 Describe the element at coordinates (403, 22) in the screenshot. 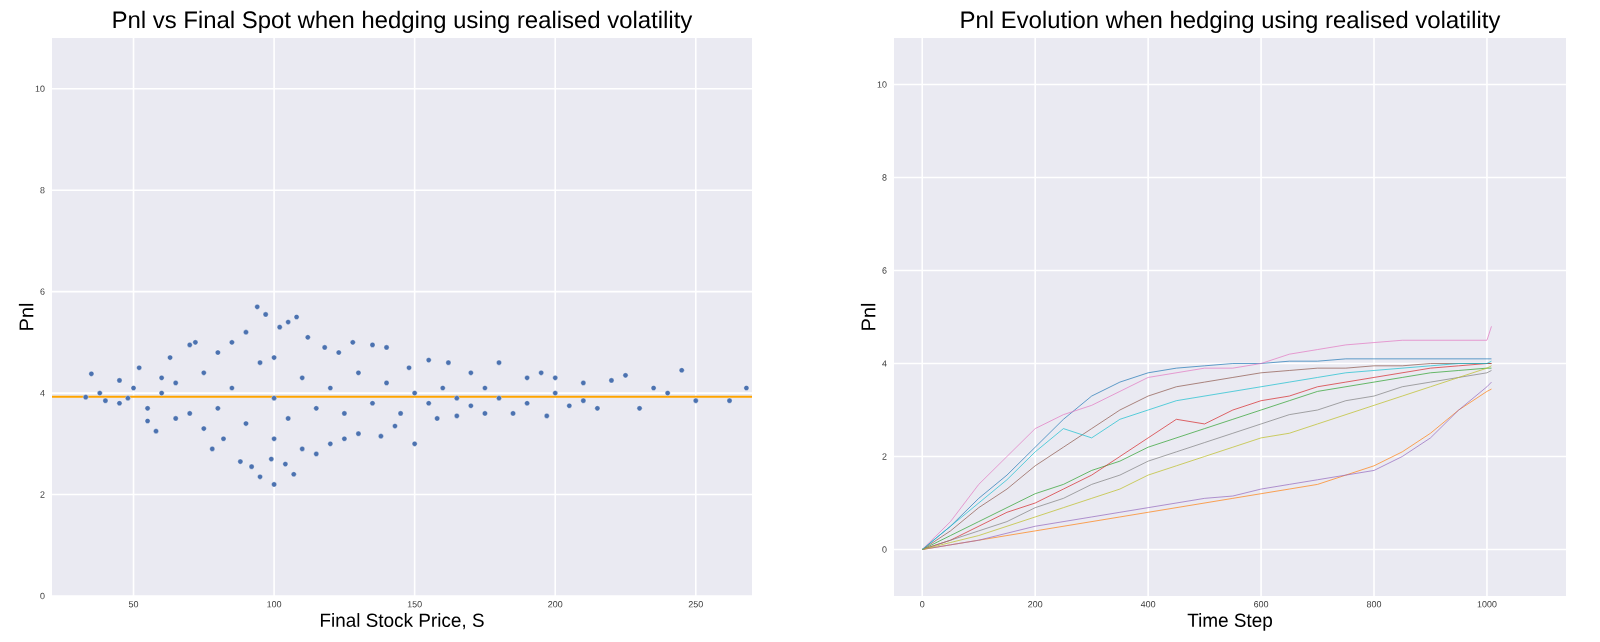

I see `chart-title: Pnl vs Final Spot when hedging using realised volatility` at that location.